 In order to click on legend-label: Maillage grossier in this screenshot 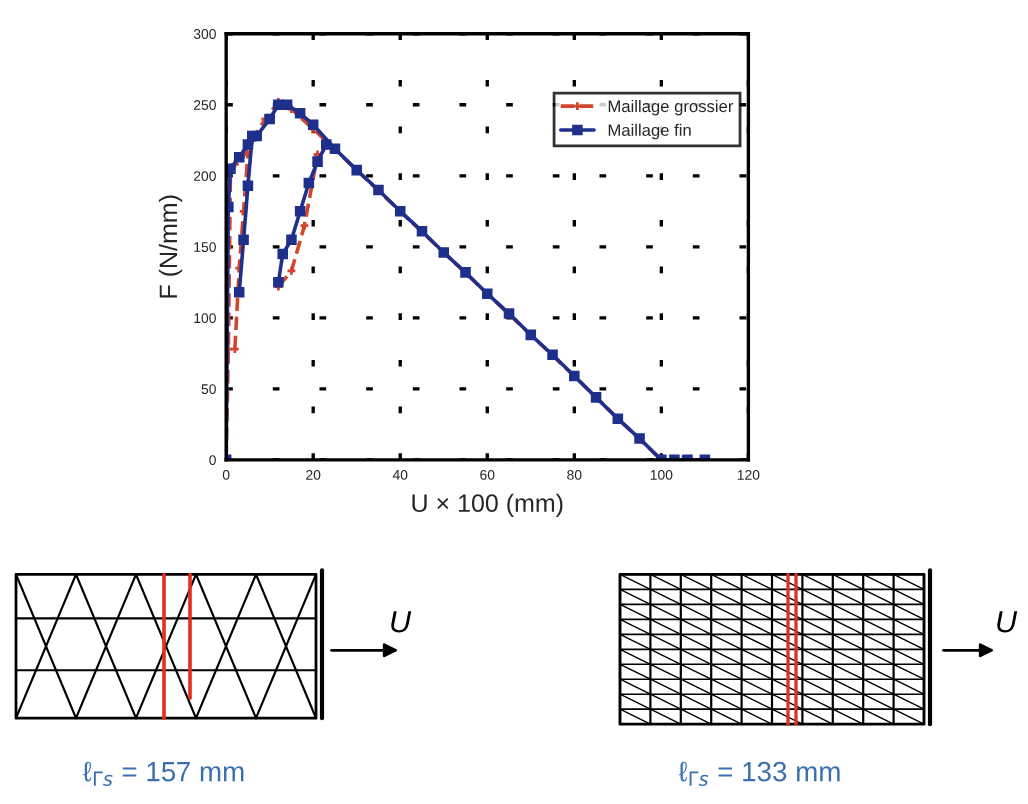, I will do `click(671, 107)`.